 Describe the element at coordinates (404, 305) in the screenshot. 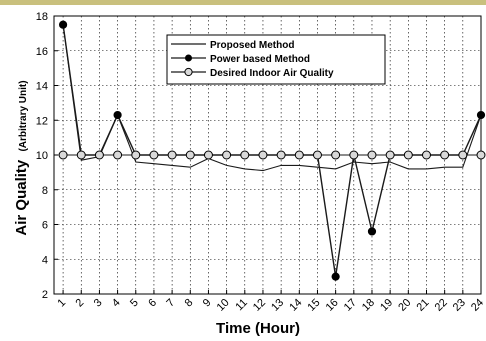

I see `x-tick-label: 20` at that location.